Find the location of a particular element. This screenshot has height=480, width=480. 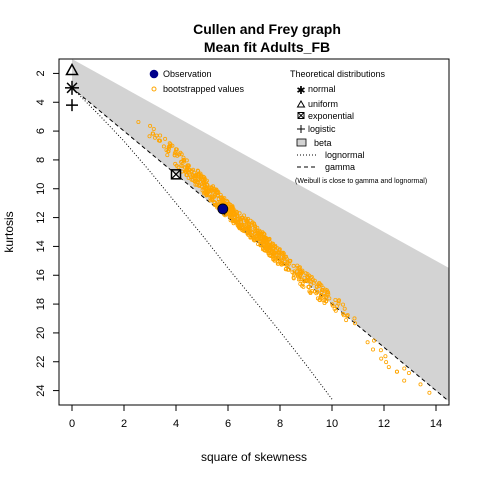

uniform-point is located at coordinates (72, 69).